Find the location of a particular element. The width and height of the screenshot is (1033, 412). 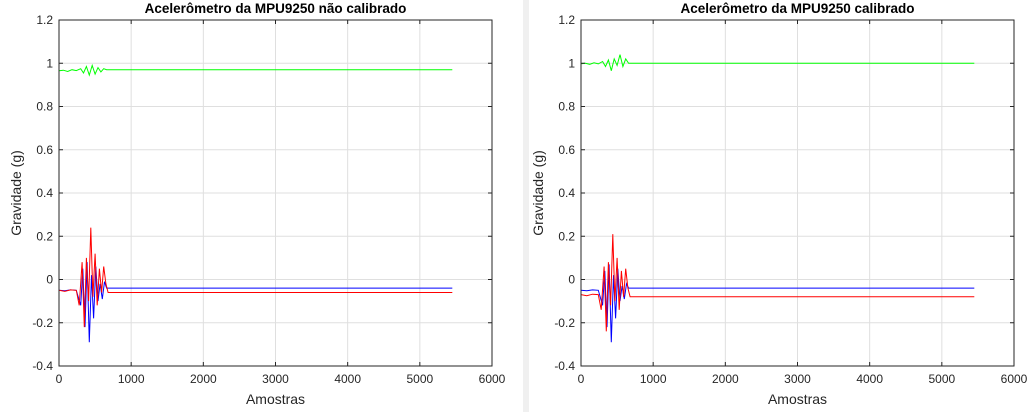

chart-title: Acelerômetro da MPU9250 não calibrado is located at coordinates (276, 8).